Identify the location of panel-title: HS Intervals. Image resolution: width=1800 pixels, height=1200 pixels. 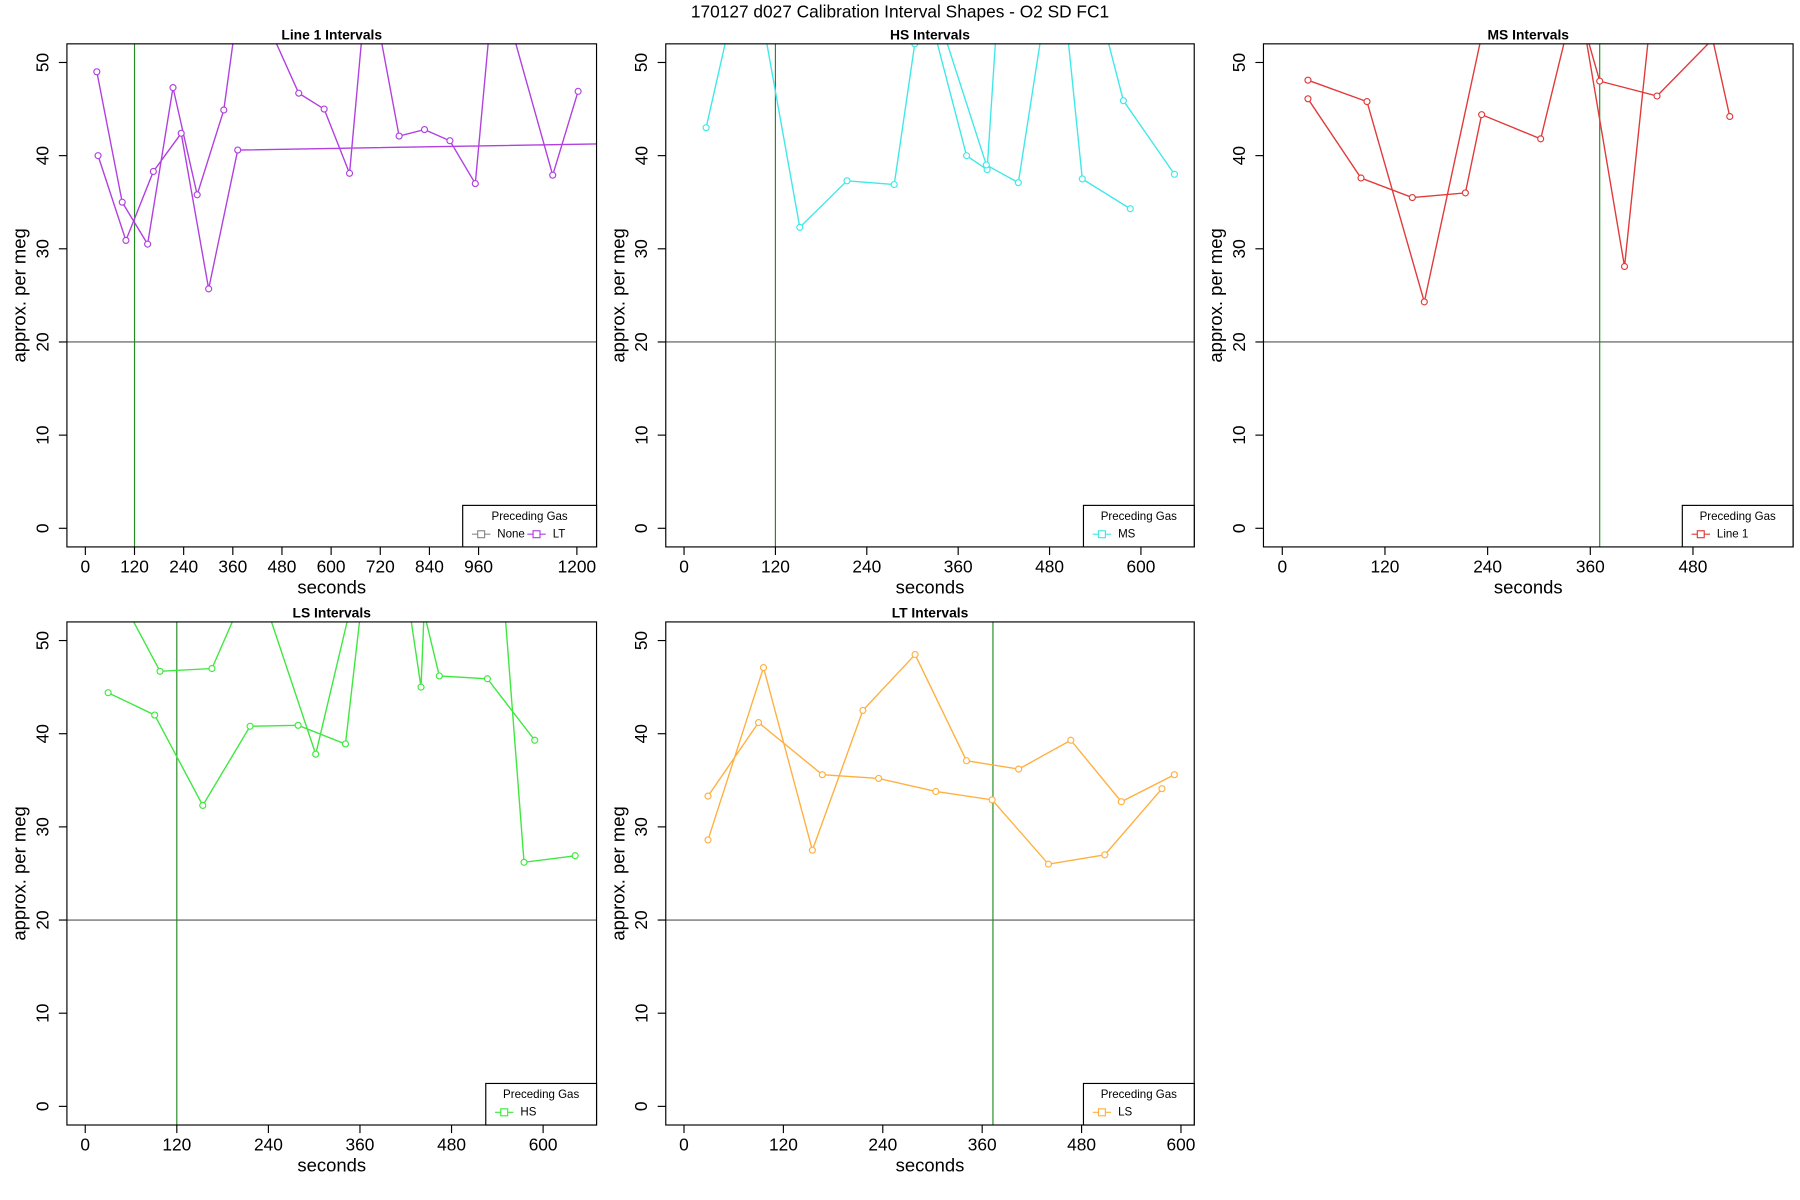
(930, 34).